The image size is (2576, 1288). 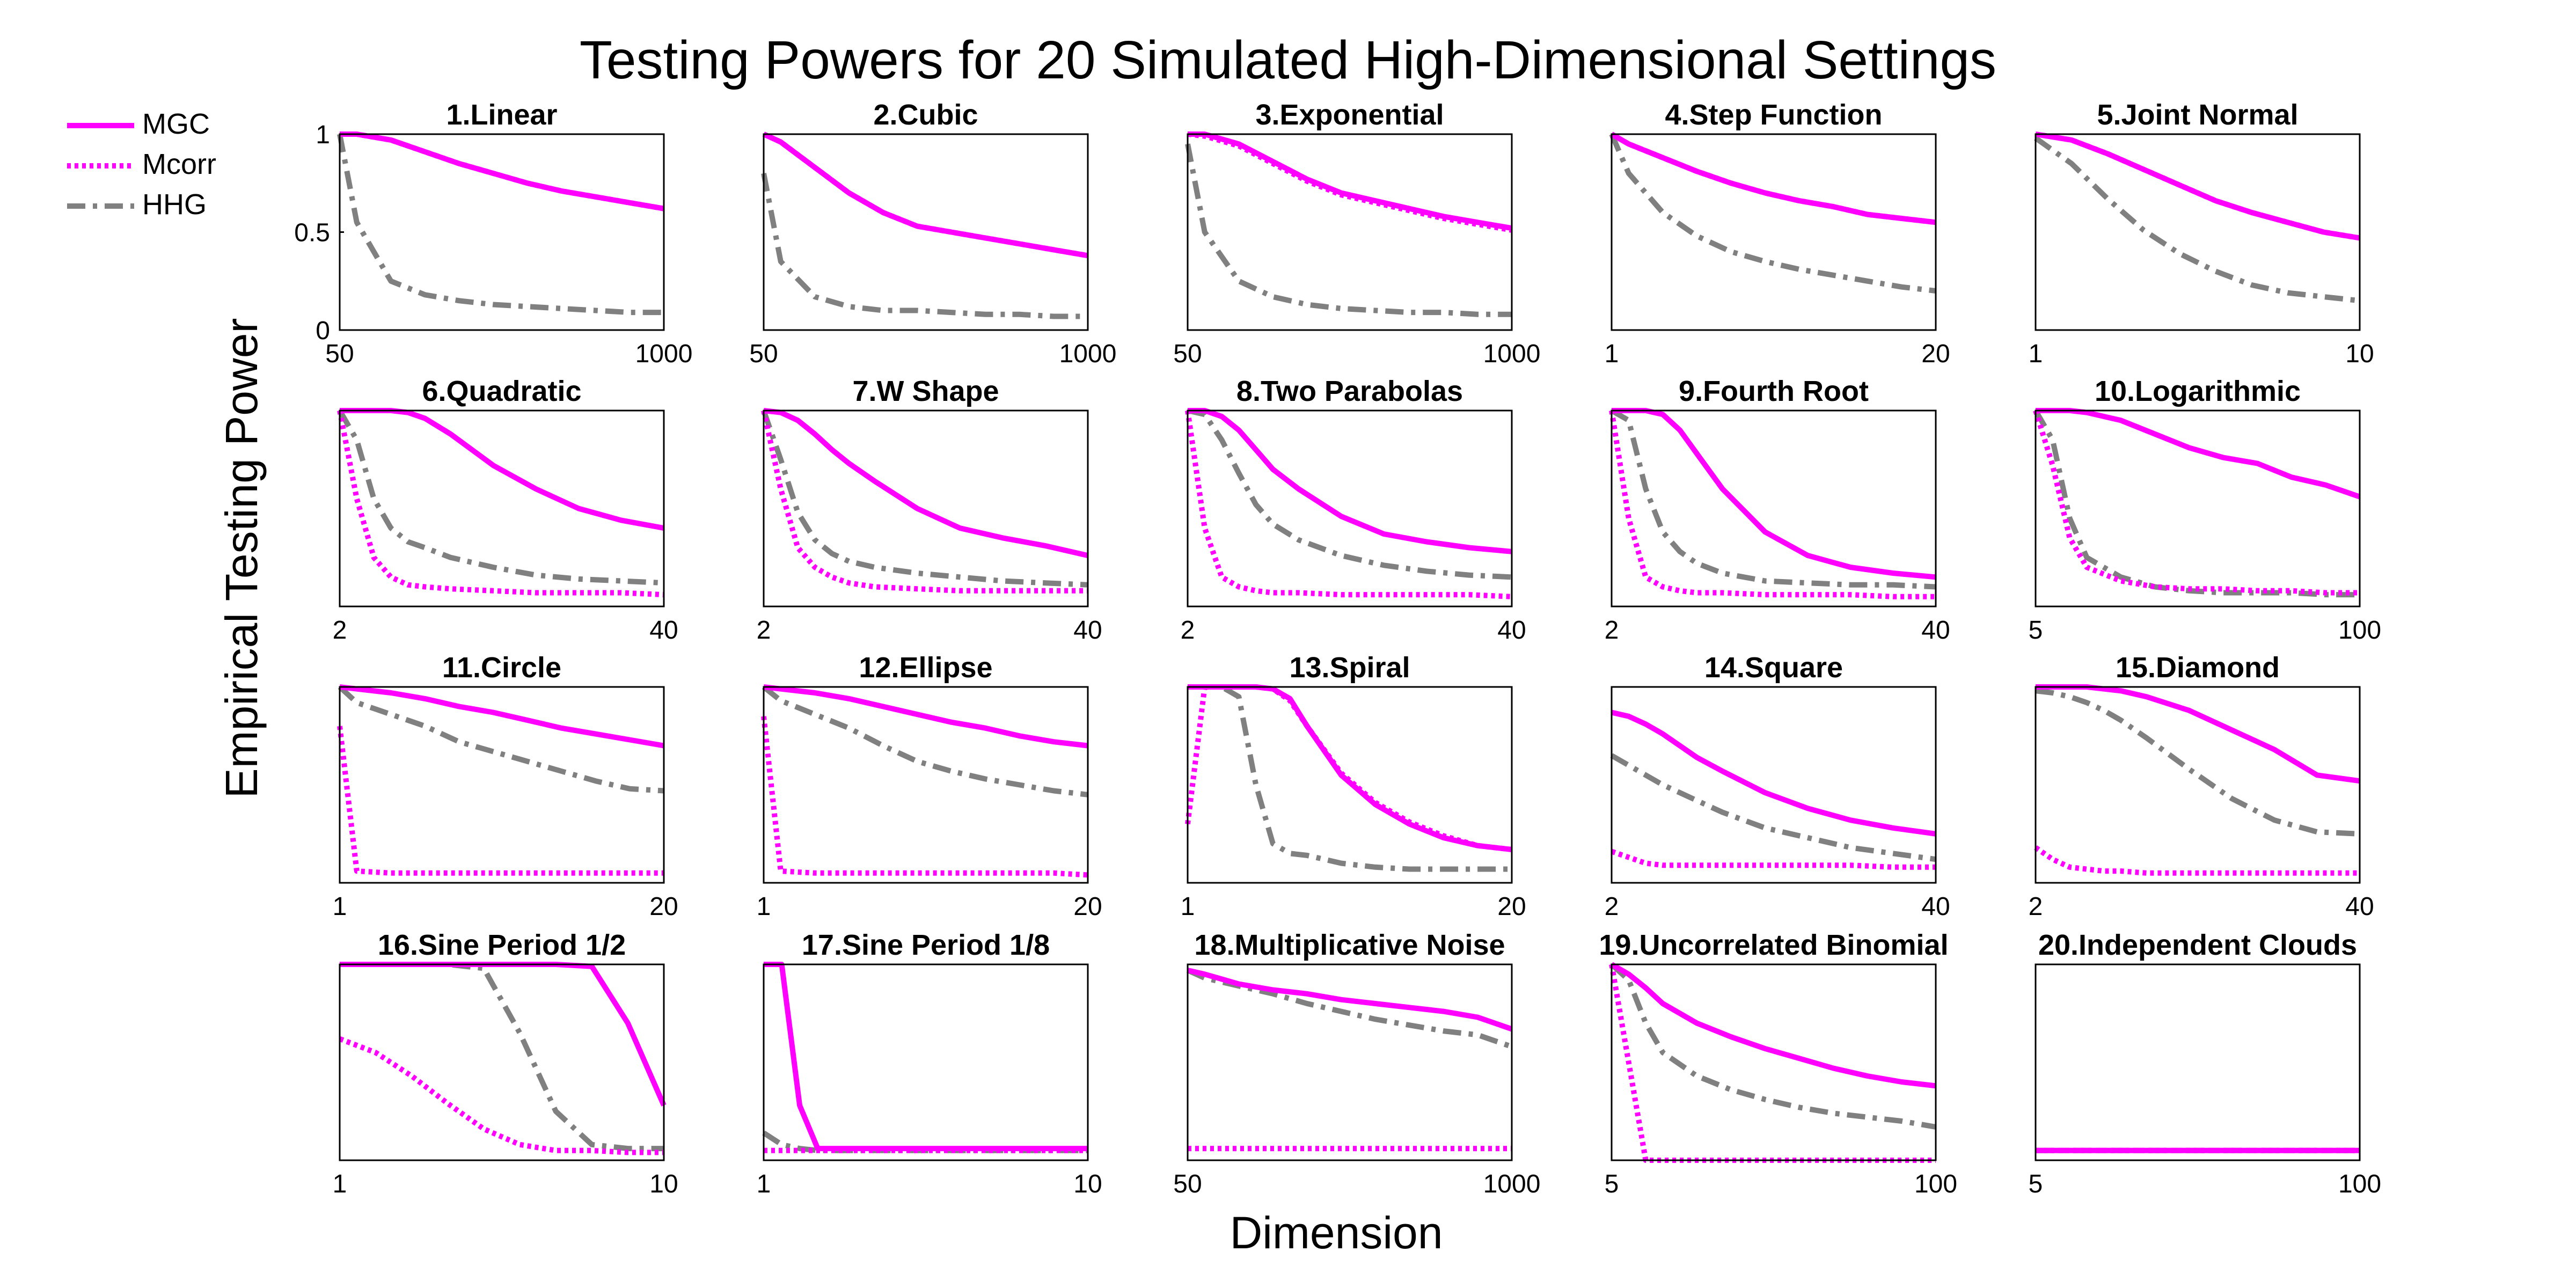 What do you see at coordinates (312, 233) in the screenshot?
I see `y-tick-label: 0.5` at bounding box center [312, 233].